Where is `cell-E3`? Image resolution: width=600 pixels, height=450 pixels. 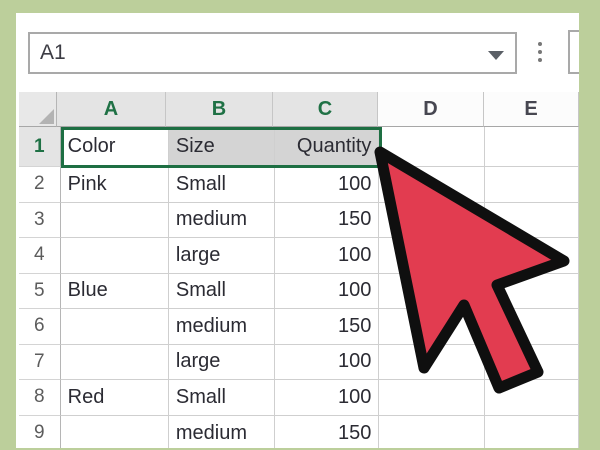
cell-E3 is located at coordinates (531, 220).